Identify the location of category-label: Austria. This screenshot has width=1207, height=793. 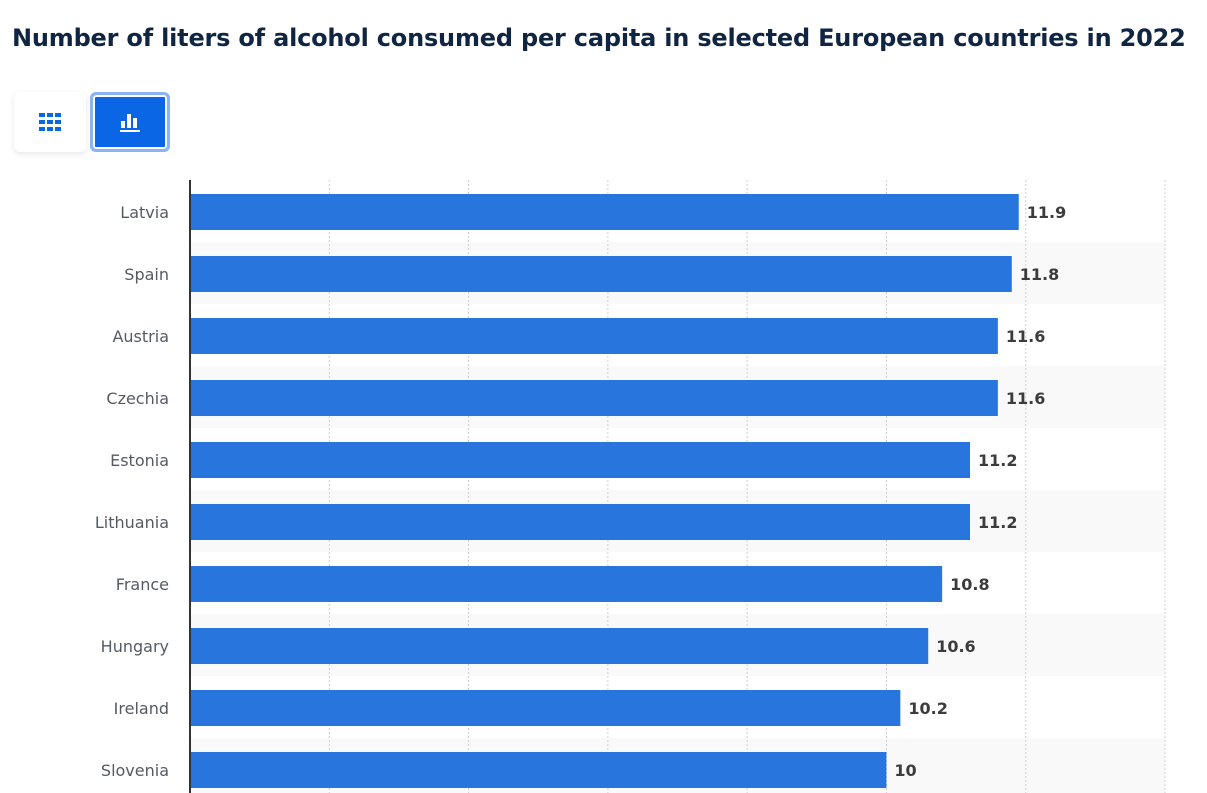
(140, 336).